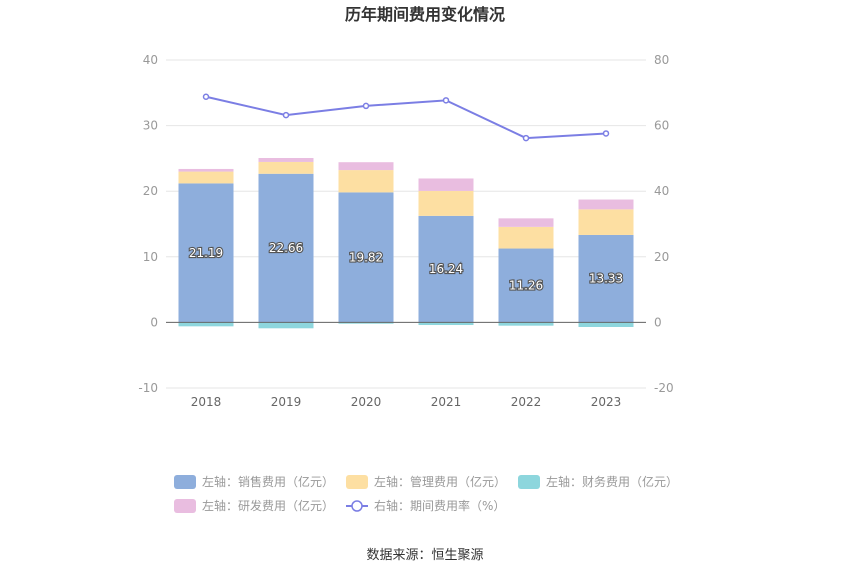  I want to click on legend-item: 右轴：期间费用率（%）, so click(425, 505).